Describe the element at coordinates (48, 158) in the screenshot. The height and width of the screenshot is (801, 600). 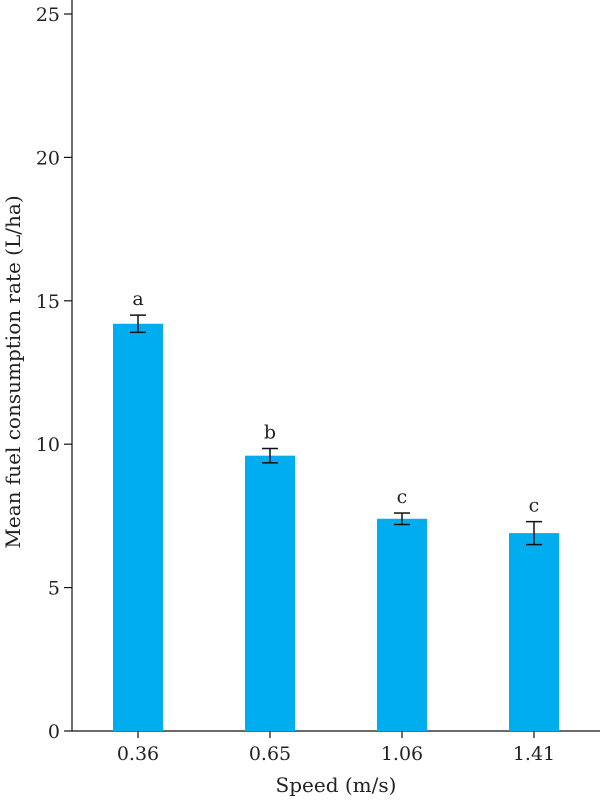
I see `y-tick-label: 20` at that location.